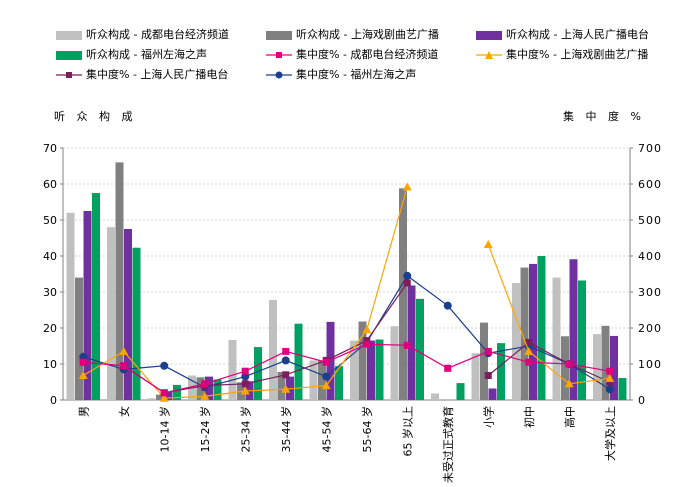  What do you see at coordinates (50, 148) in the screenshot?
I see `y-left-tick-label: 70` at bounding box center [50, 148].